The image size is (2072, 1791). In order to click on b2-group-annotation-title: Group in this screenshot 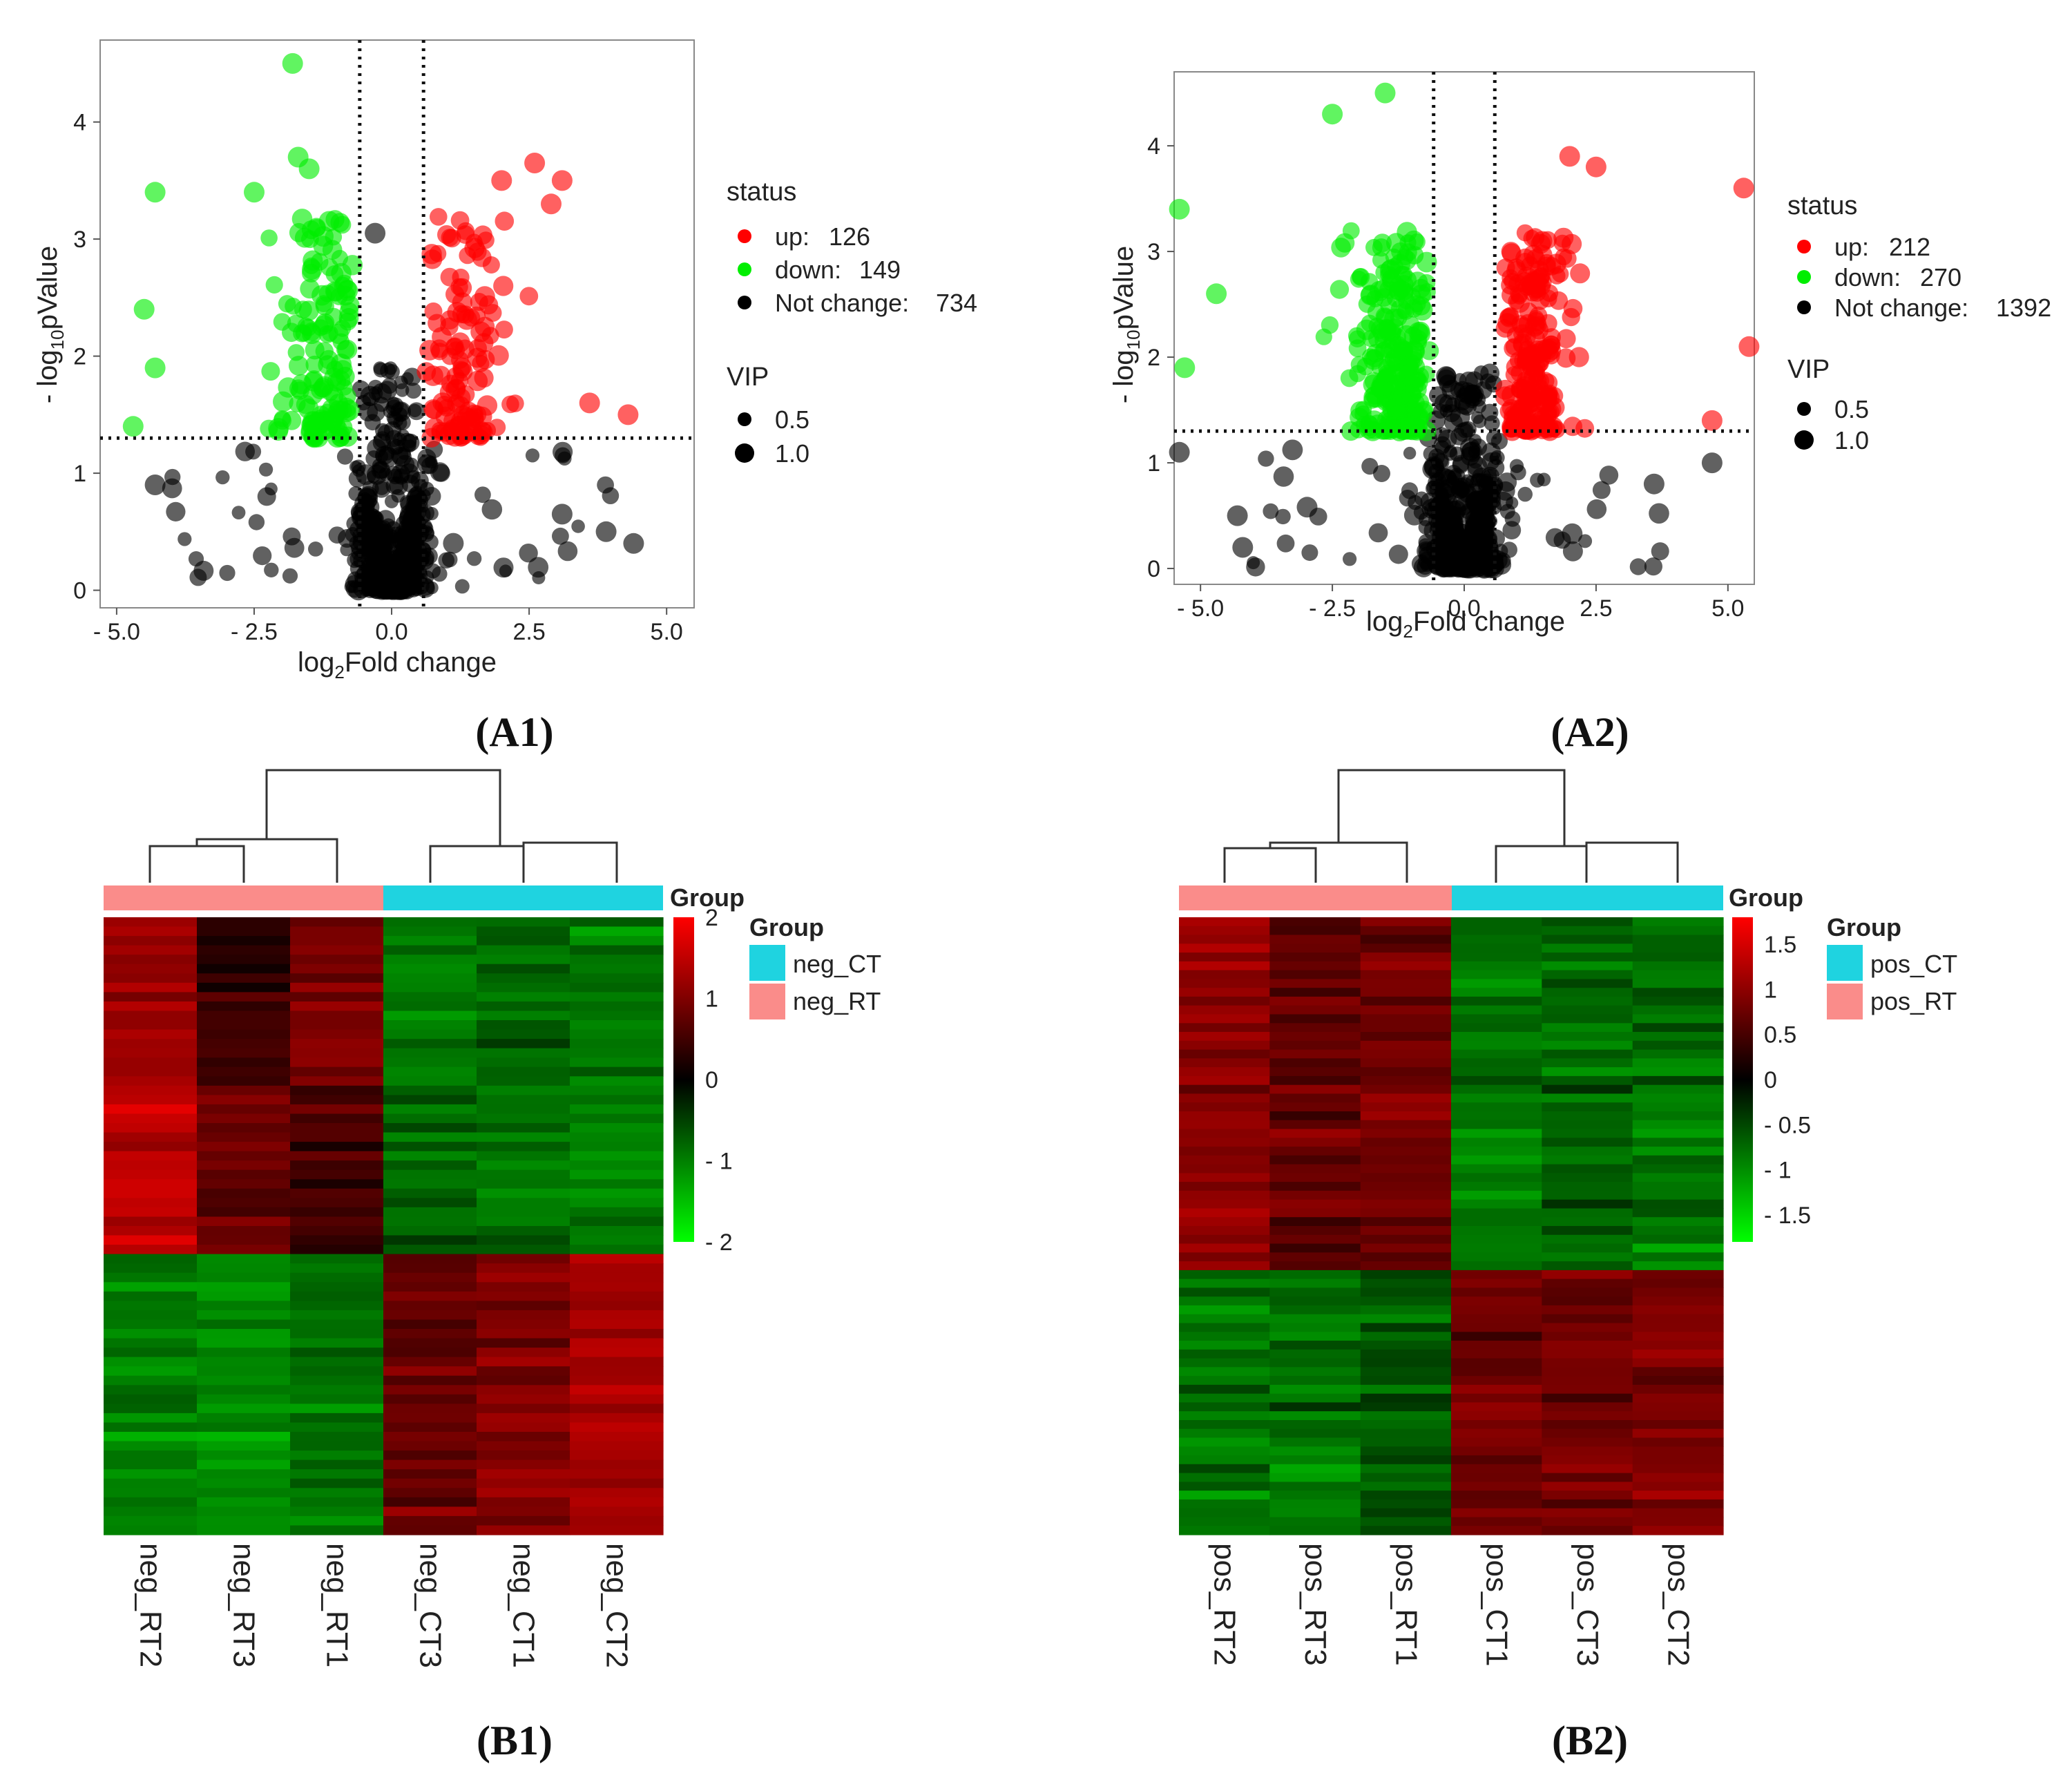, I will do `click(1766, 897)`.